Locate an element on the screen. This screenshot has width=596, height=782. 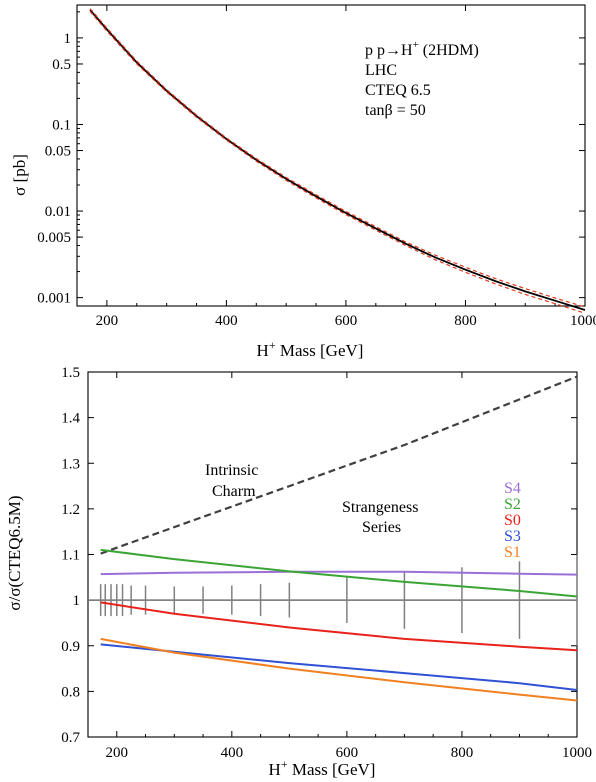
legend-label-s2: S2 is located at coordinates (512, 504).